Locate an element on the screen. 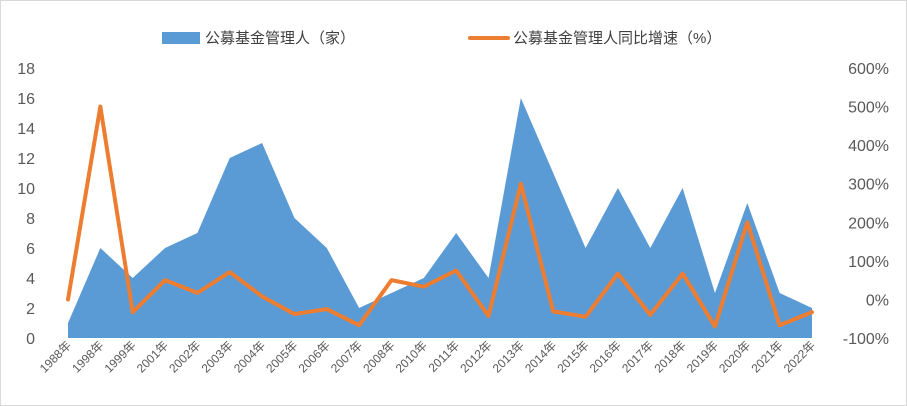  x-tick-label: 2021年 is located at coordinates (767, 356).